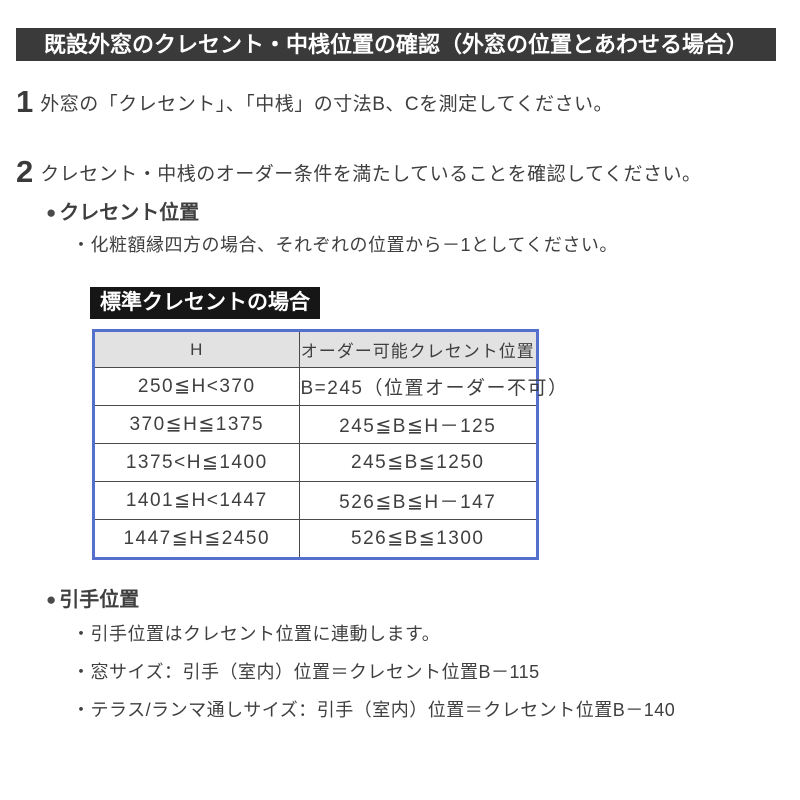 This screenshot has height=800, width=800. I want to click on step-1: 1 外窓の「クレセント」、「中桟」の寸法B、Cを測定してください。, so click(314, 102).